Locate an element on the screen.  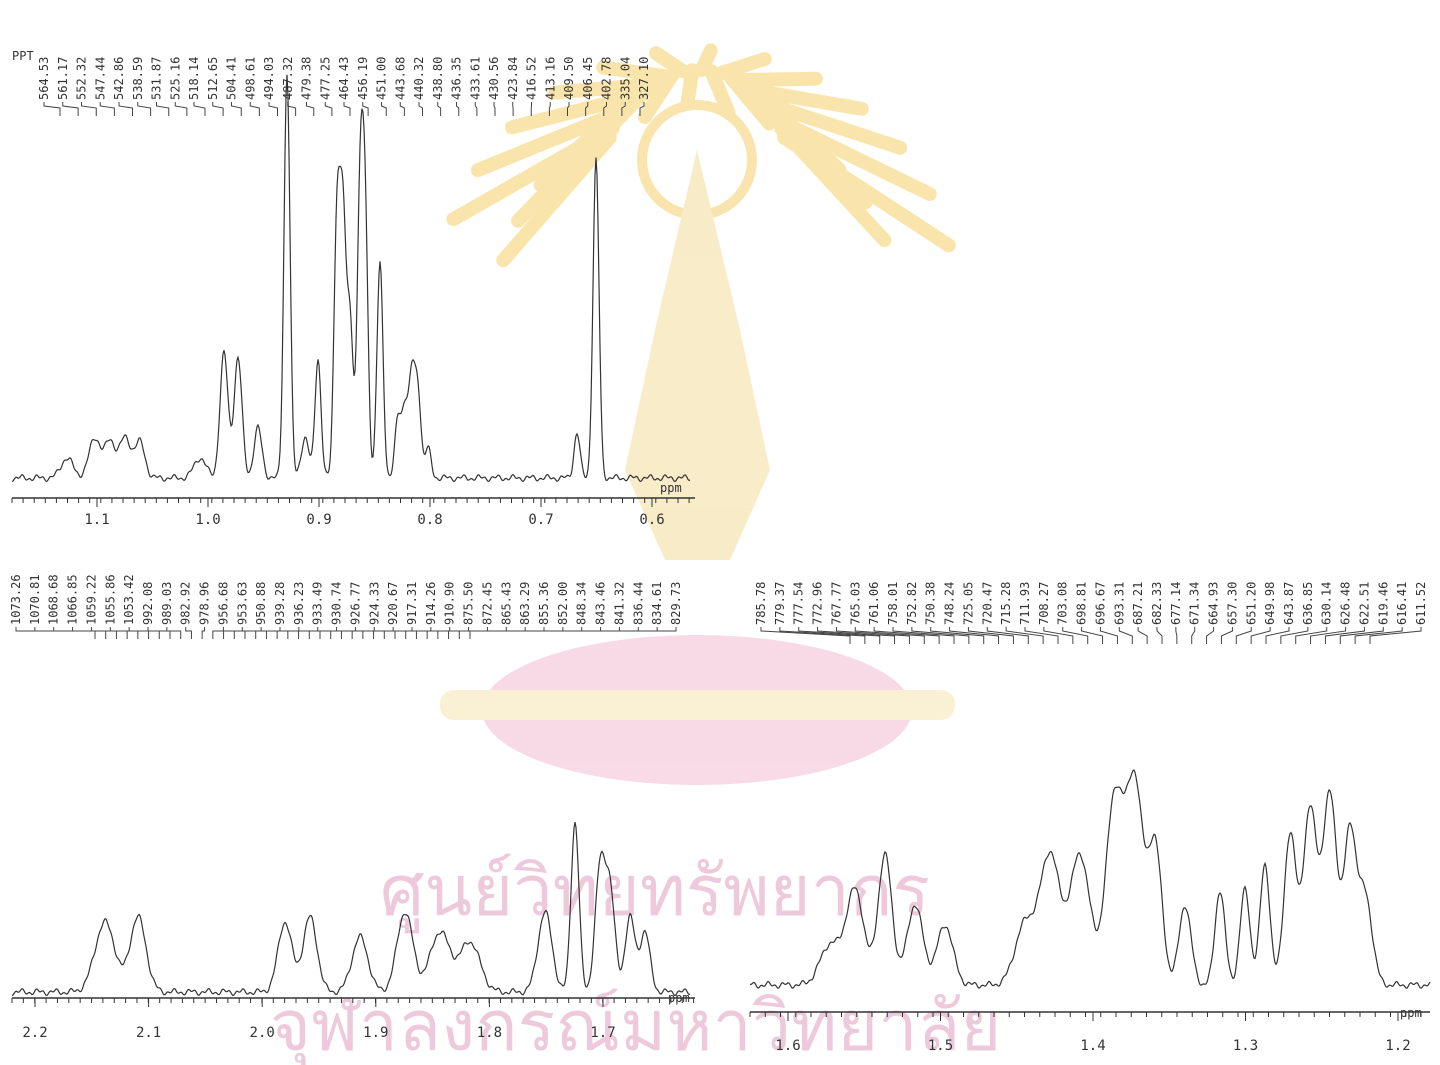
peak-label: 978.96 is located at coordinates (205, 603).